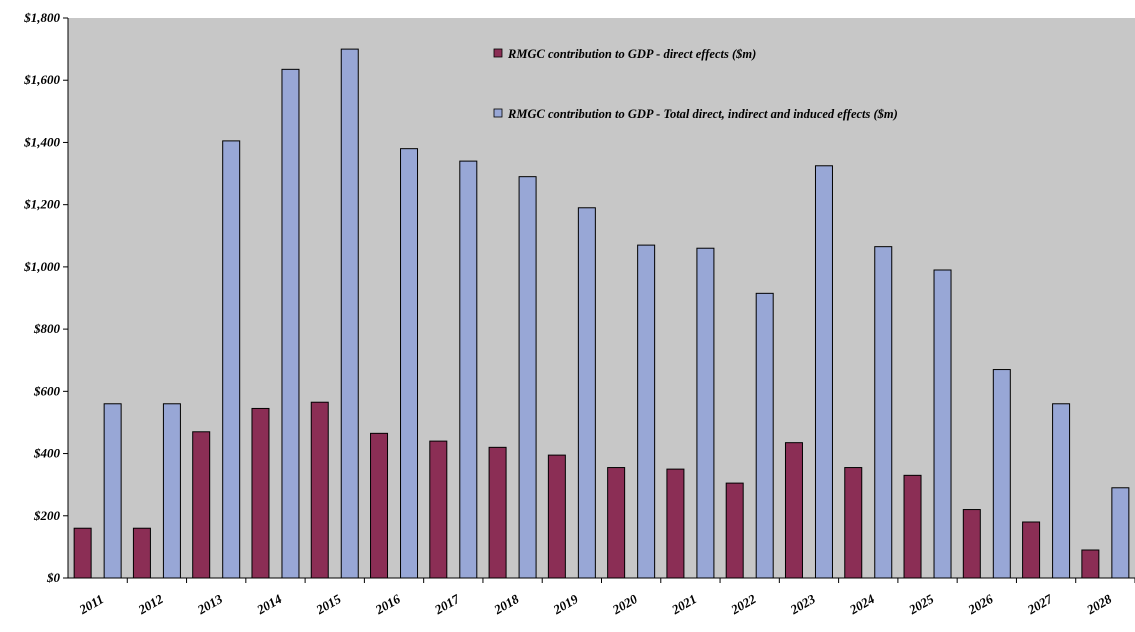  Describe the element at coordinates (47, 453) in the screenshot. I see `y-tick-label: $400` at that location.